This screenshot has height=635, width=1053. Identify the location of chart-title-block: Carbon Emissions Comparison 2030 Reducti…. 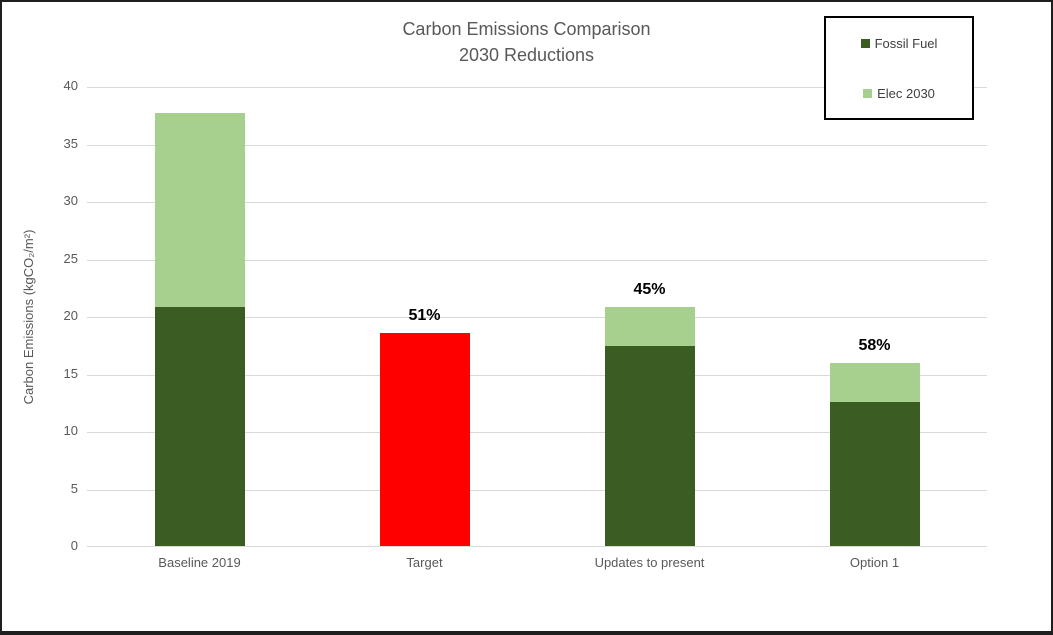
(526, 42).